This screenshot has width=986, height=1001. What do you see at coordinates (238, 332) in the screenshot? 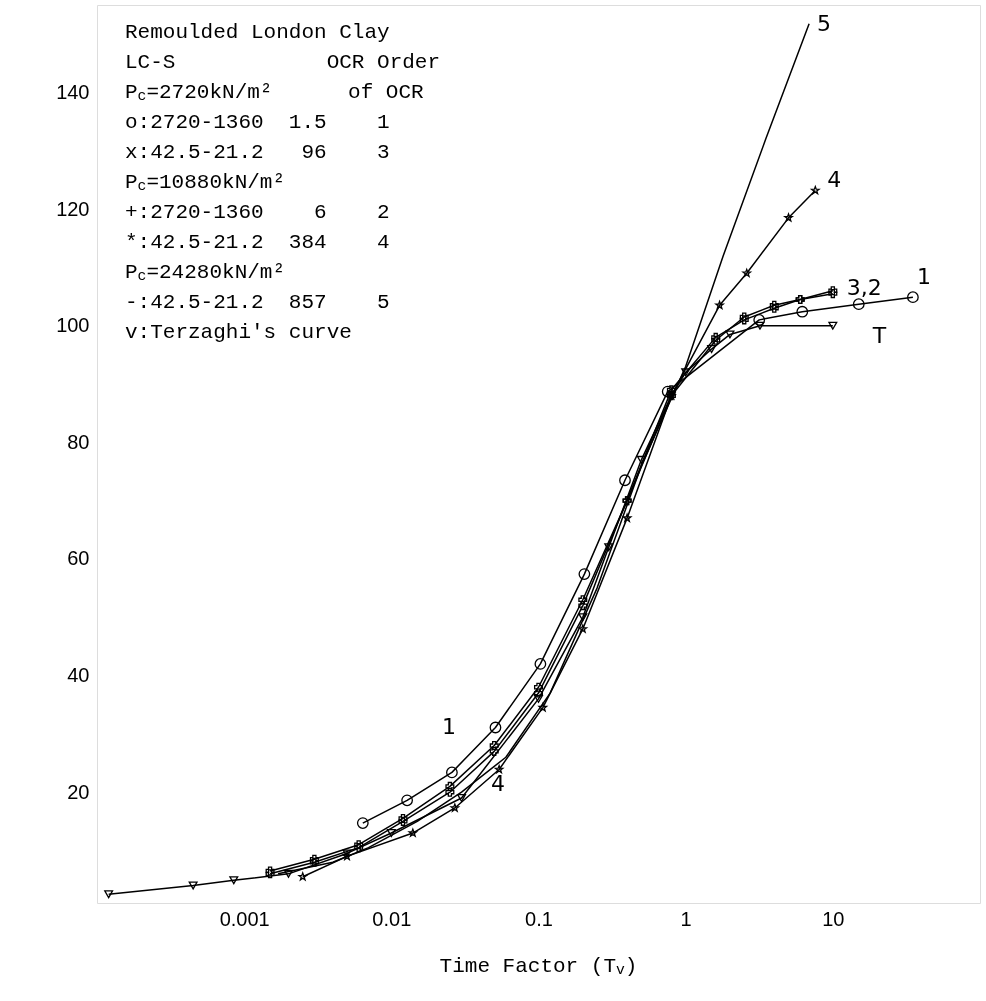
I see `annotation: v:Terzaghi's curve` at bounding box center [238, 332].